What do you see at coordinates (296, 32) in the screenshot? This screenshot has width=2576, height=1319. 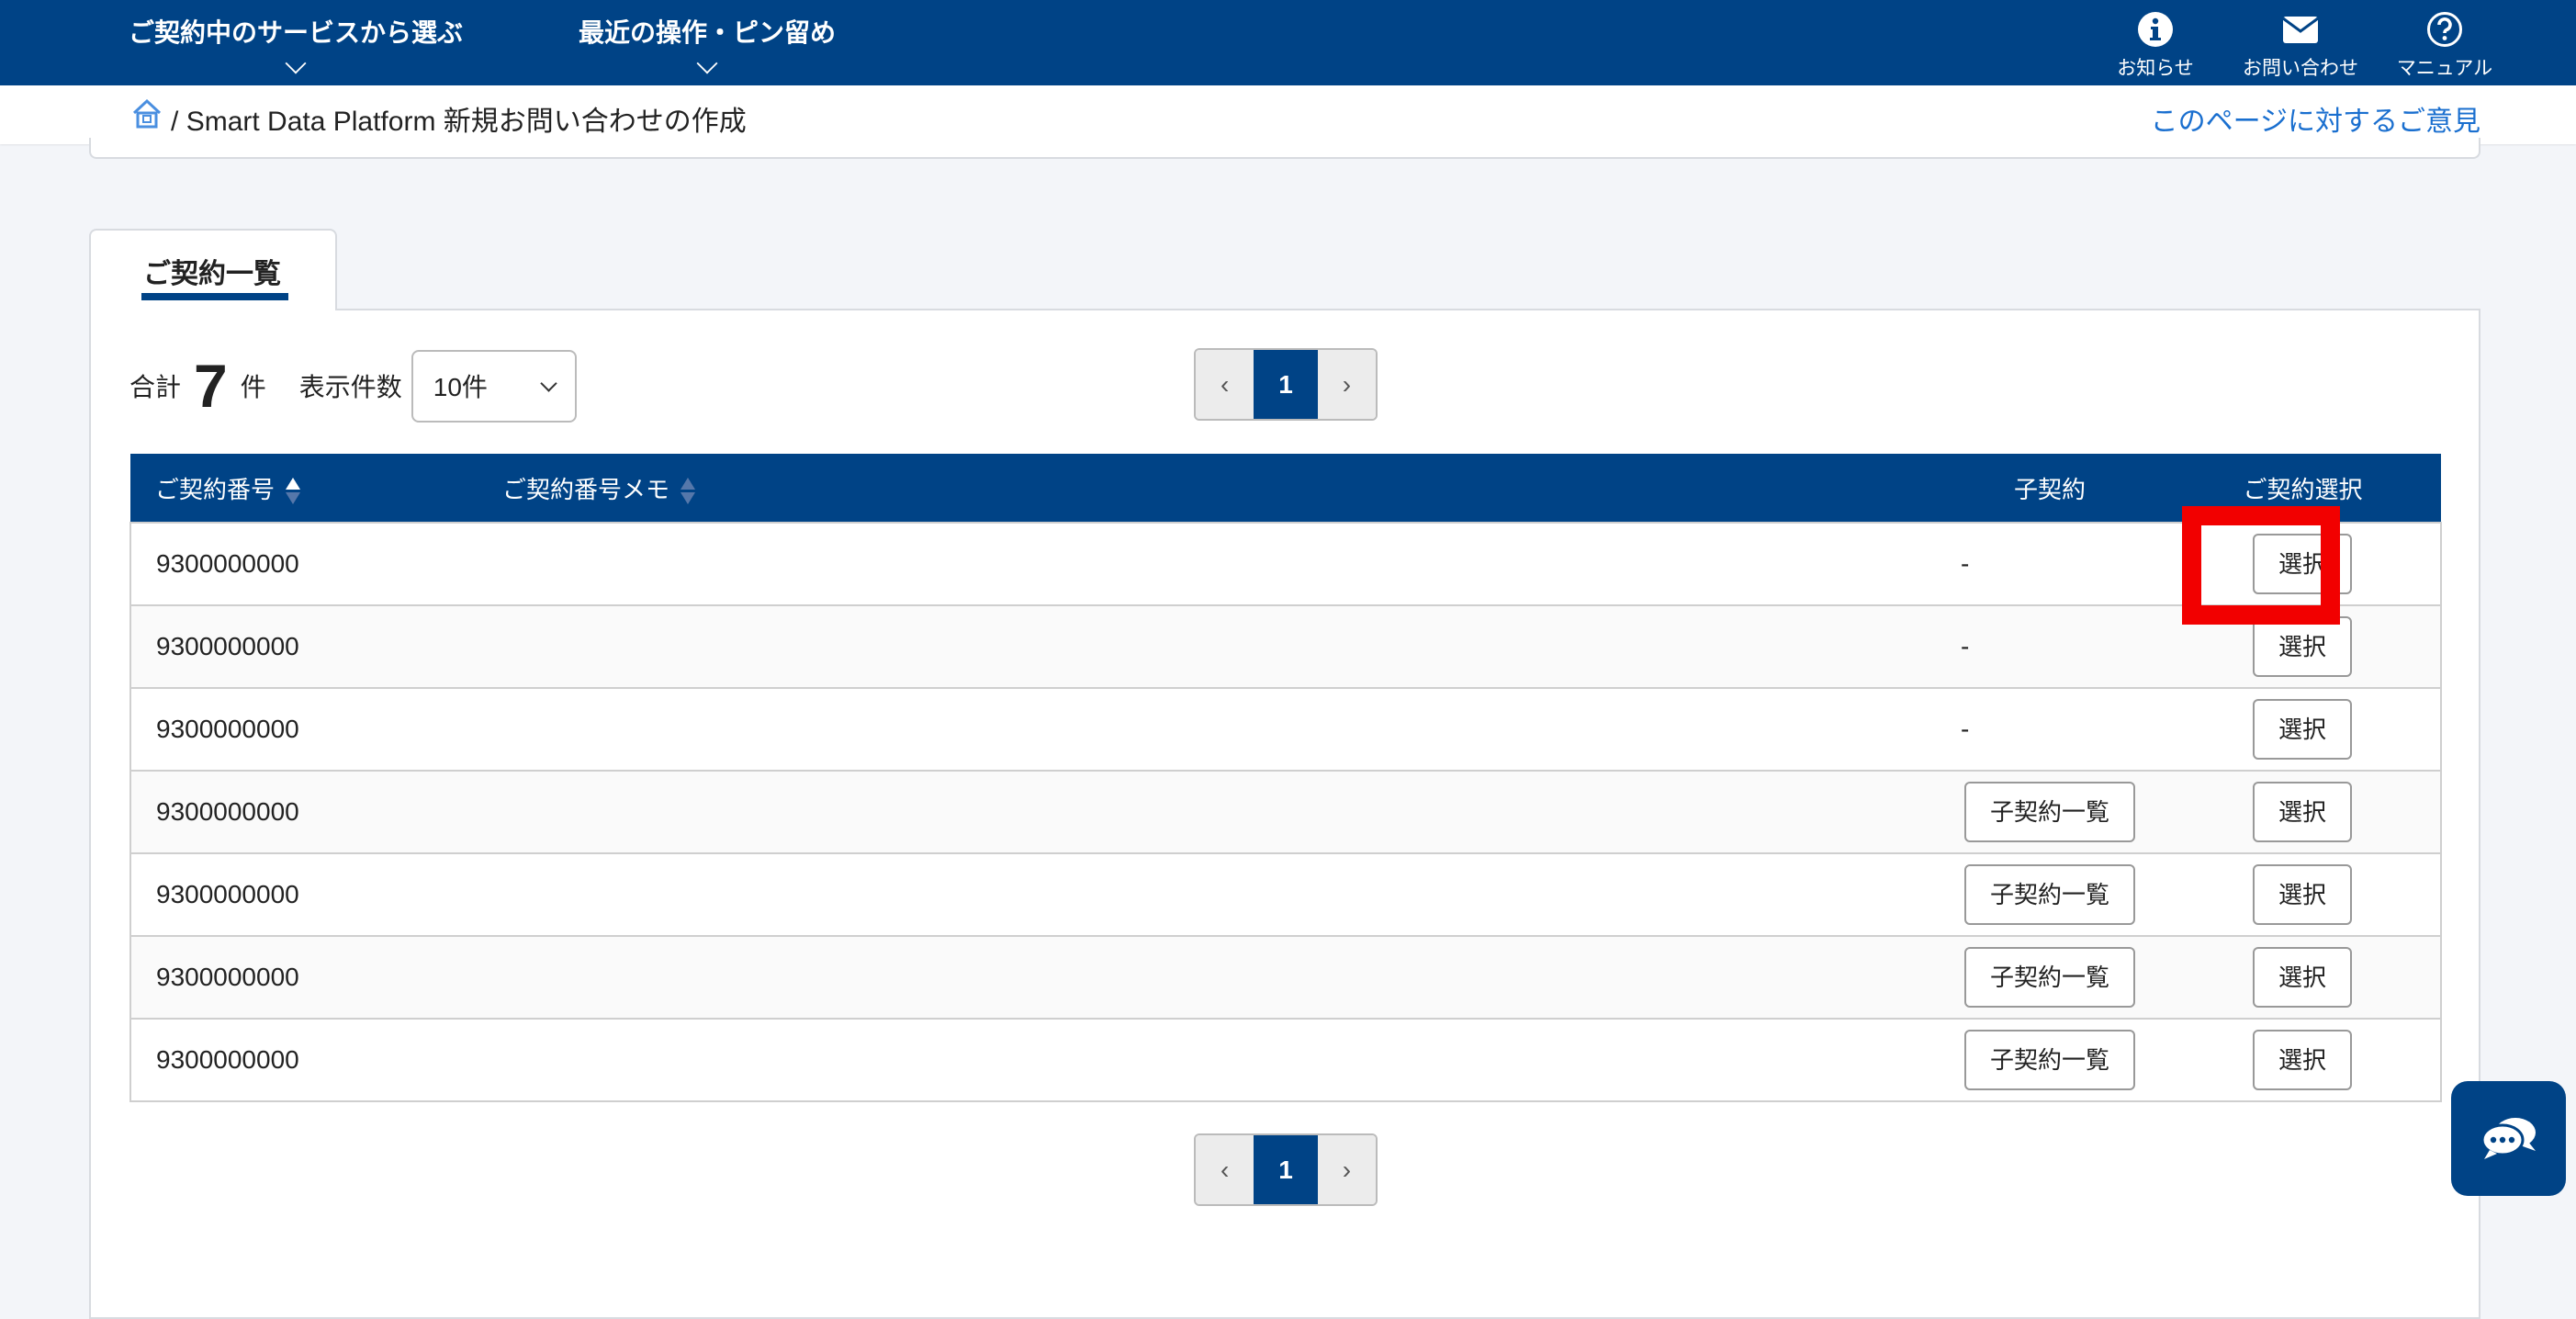 I see `nav-label: ご契約中のサービスから選ぶ` at bounding box center [296, 32].